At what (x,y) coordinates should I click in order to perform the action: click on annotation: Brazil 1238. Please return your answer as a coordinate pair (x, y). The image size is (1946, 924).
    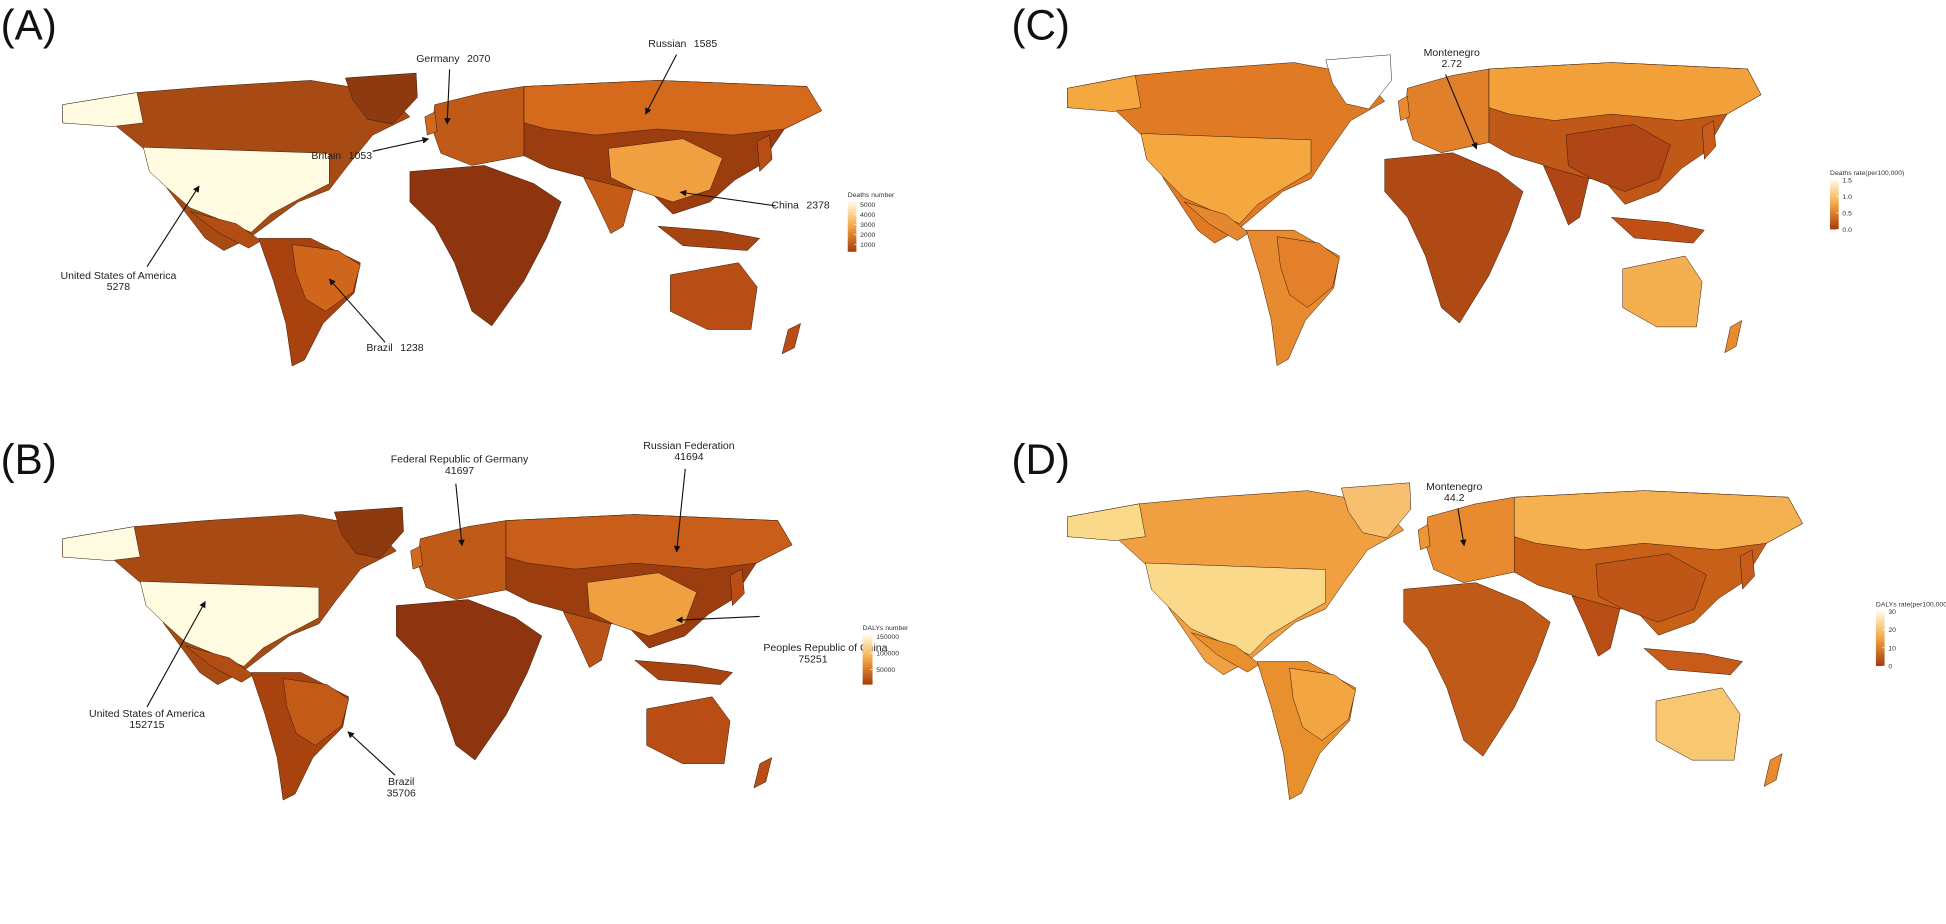
    Looking at the image, I should click on (394, 348).